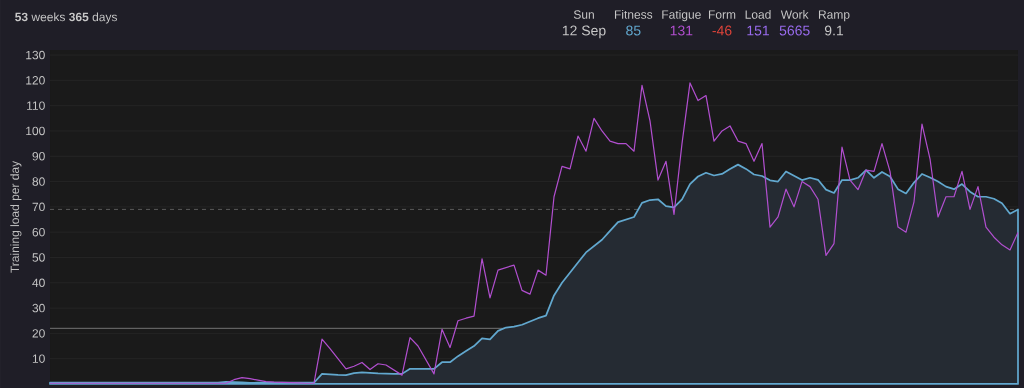  I want to click on y-tick-label: 90, so click(38, 156).